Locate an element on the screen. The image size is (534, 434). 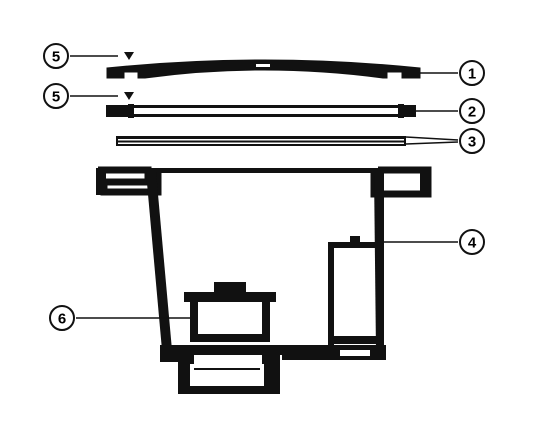
callout-1-label: 1 is located at coordinates (472, 74).